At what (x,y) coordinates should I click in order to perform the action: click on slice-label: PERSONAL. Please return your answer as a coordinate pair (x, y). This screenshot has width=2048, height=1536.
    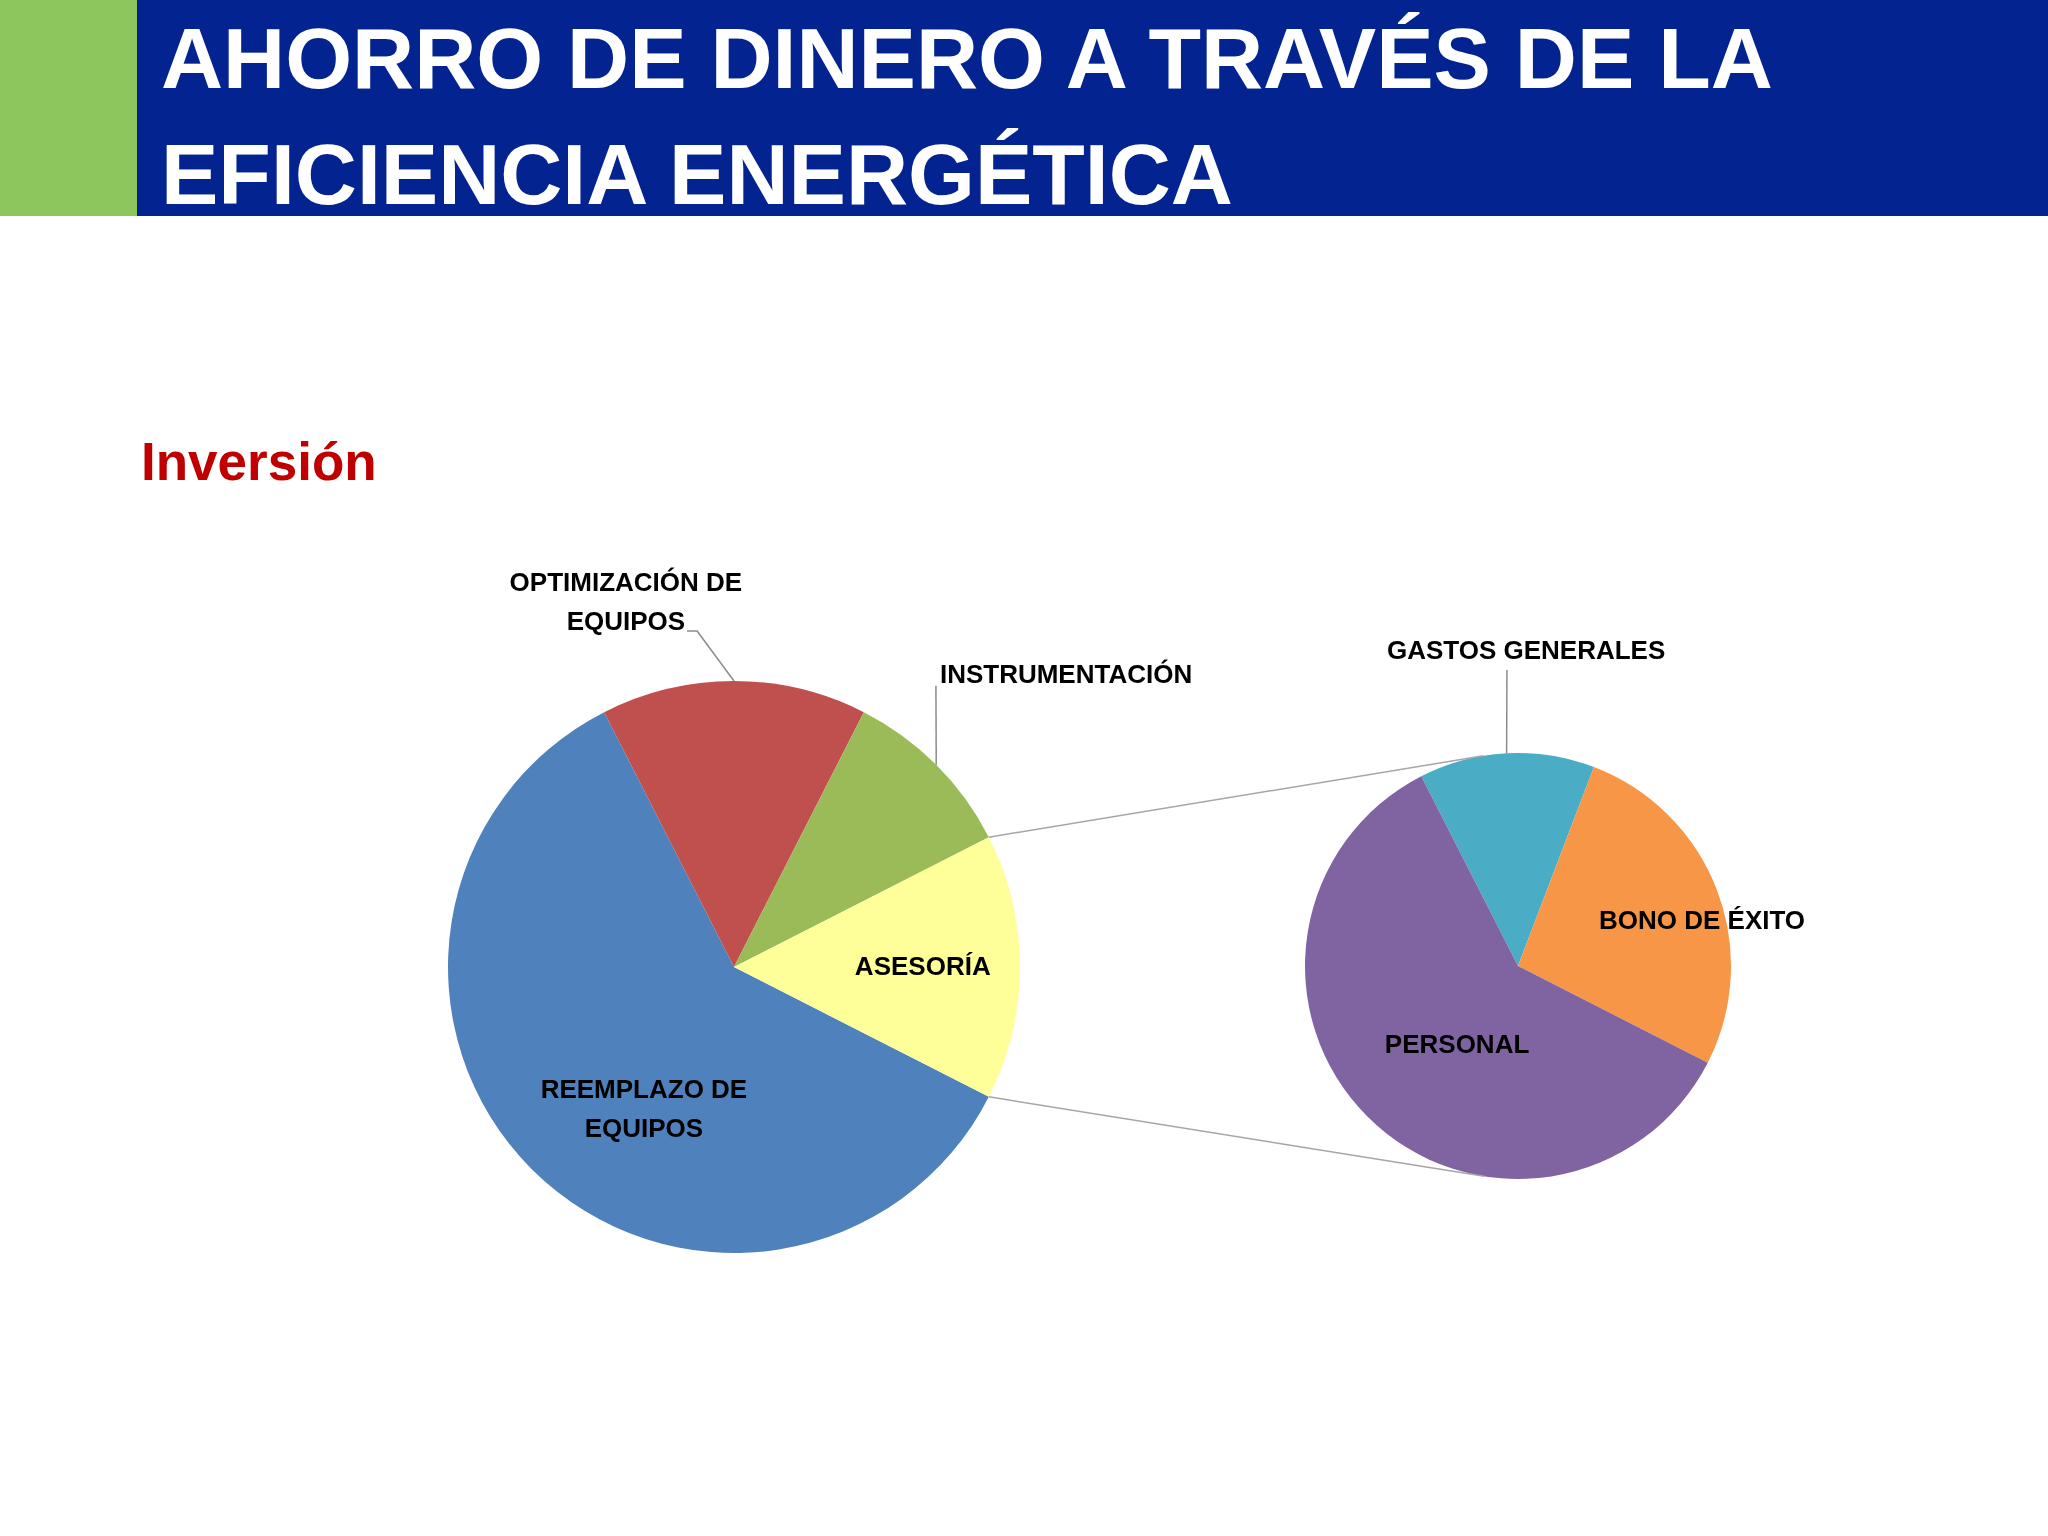
    Looking at the image, I should click on (1457, 1044).